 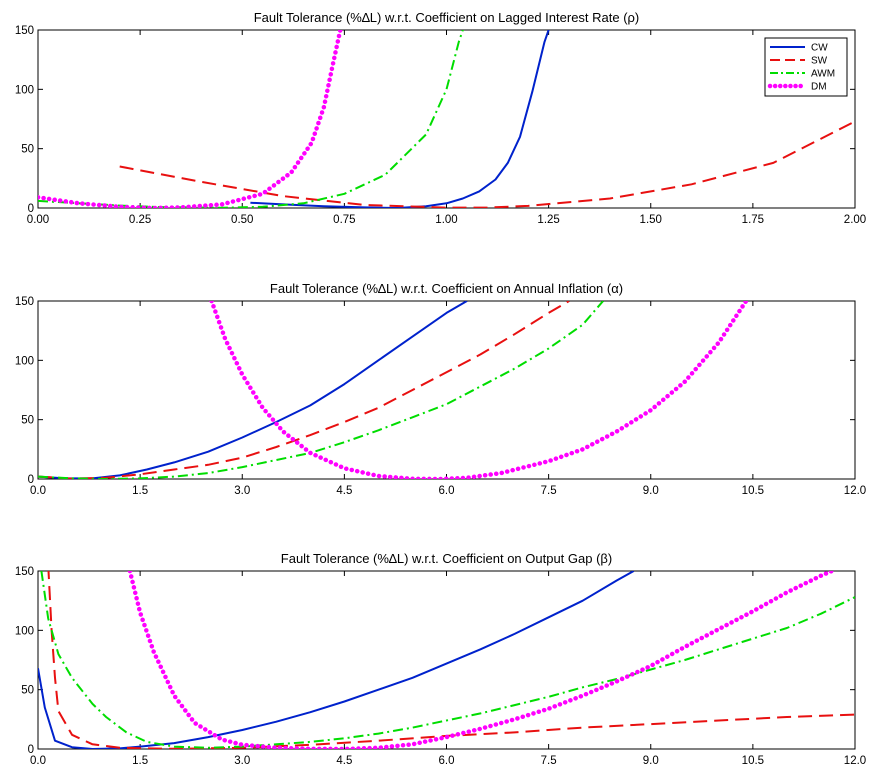 What do you see at coordinates (819, 87) in the screenshot?
I see `legend-label-dm: DM` at bounding box center [819, 87].